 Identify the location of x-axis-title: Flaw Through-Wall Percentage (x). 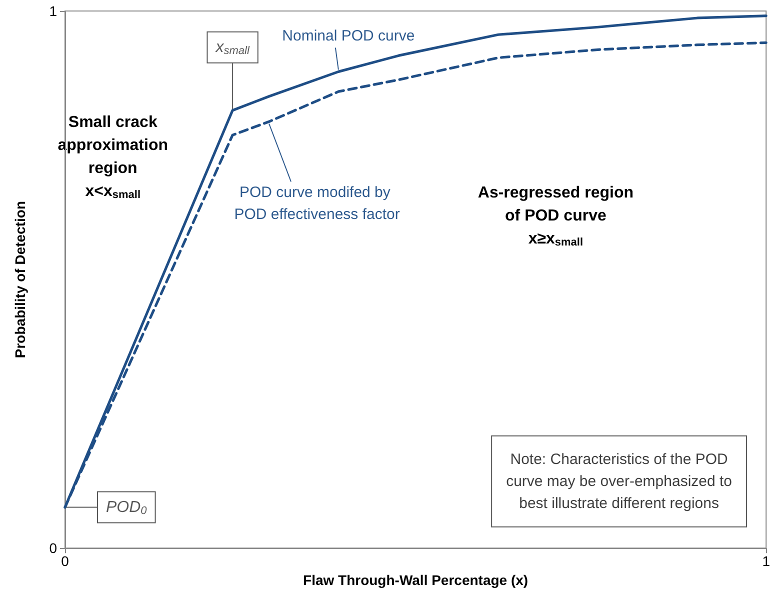
(415, 580).